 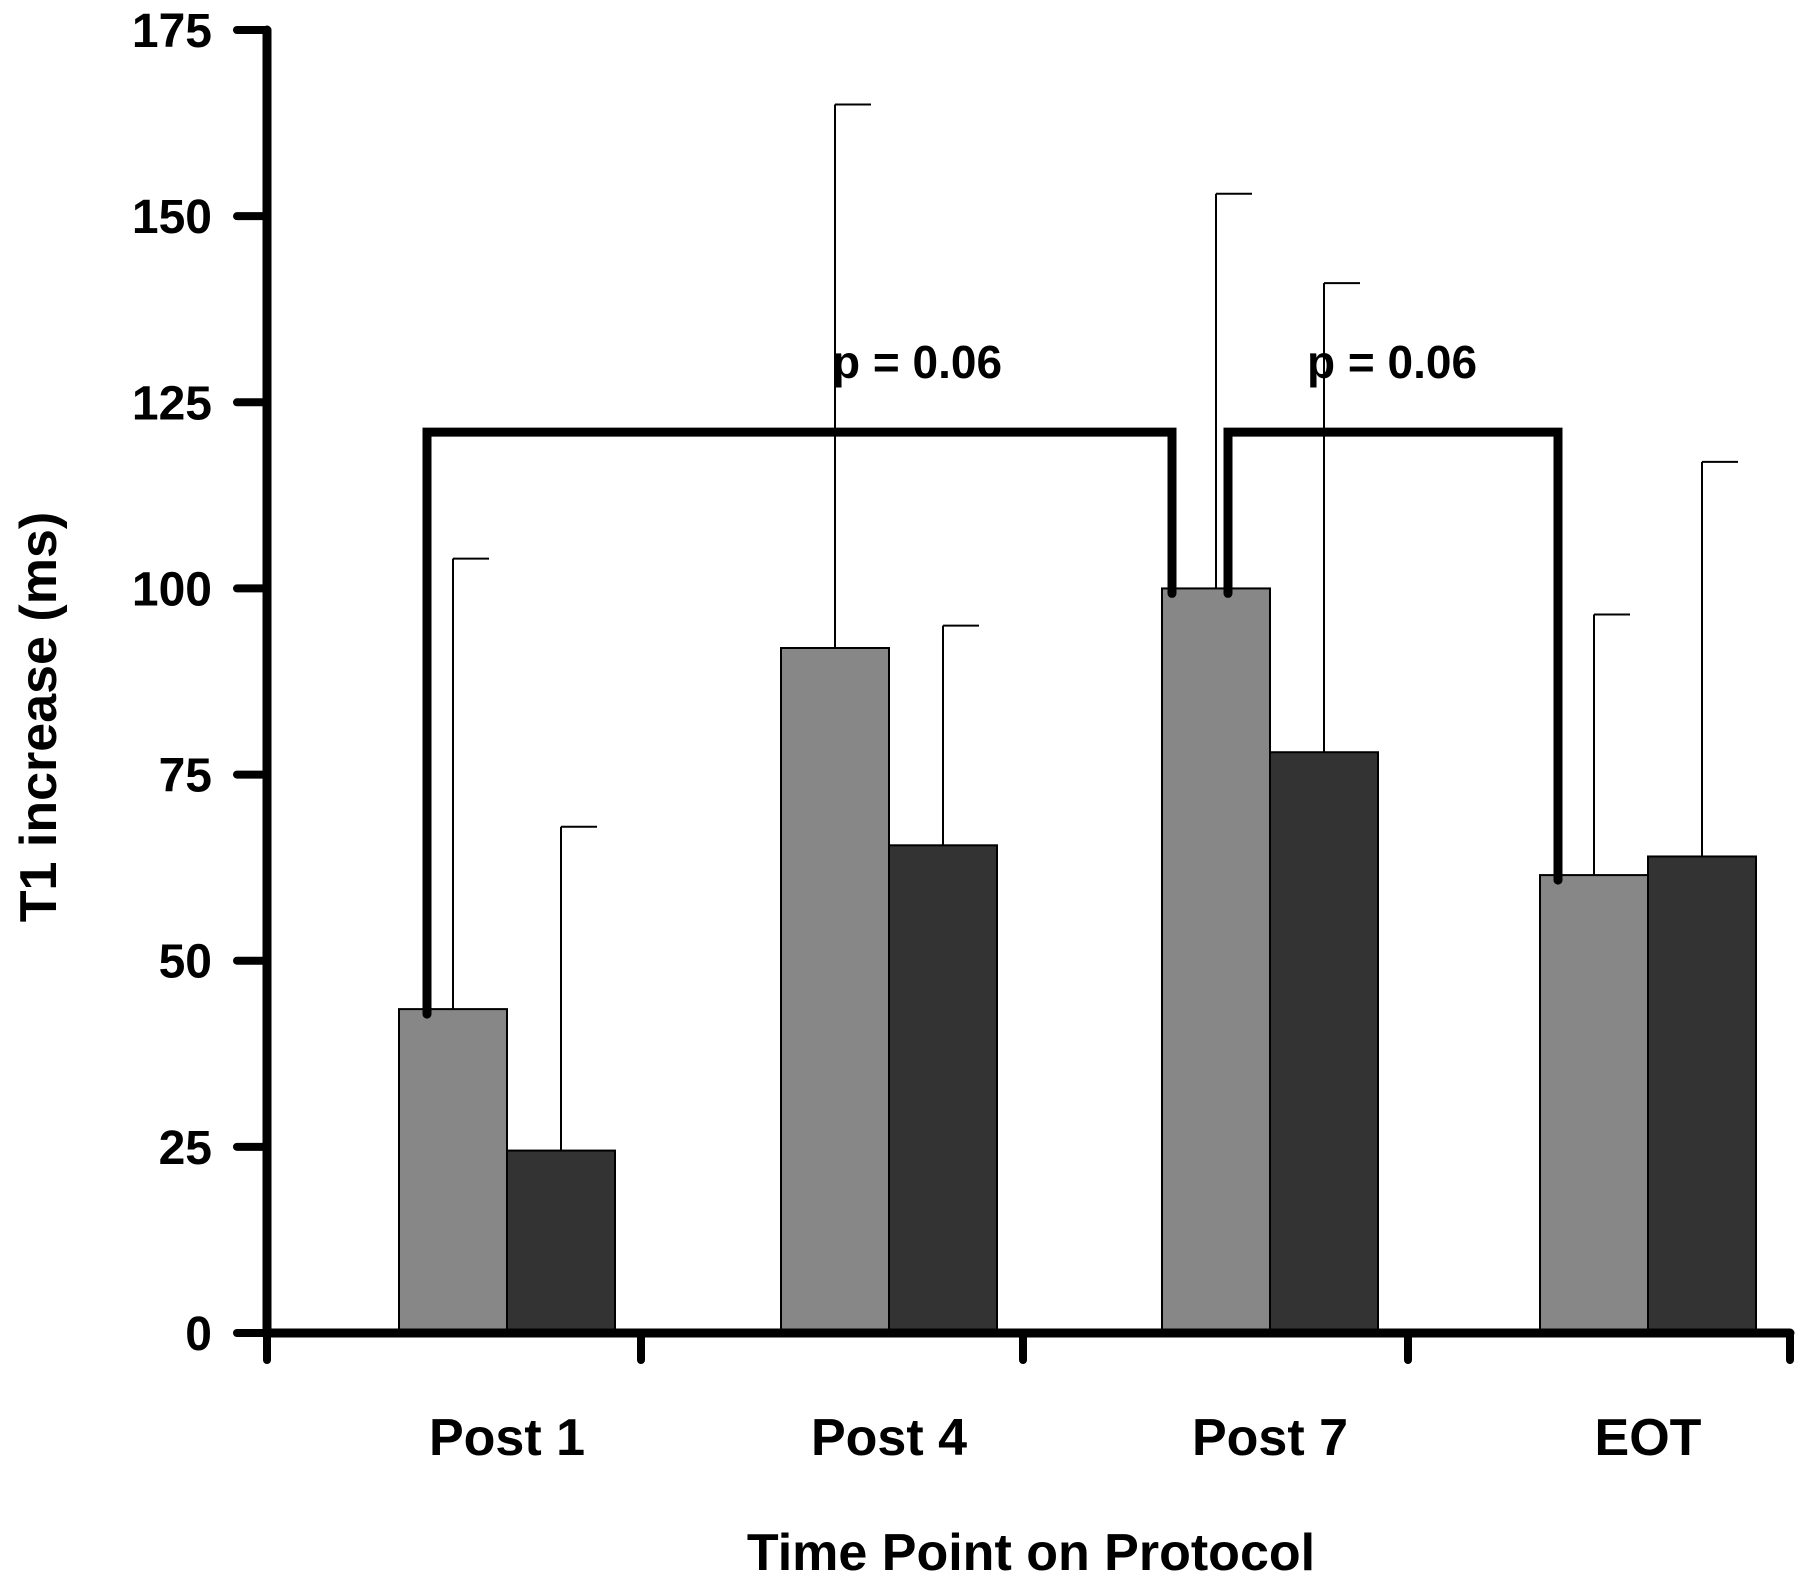 What do you see at coordinates (1648, 1438) in the screenshot?
I see `x-category-label-eot: EOT` at bounding box center [1648, 1438].